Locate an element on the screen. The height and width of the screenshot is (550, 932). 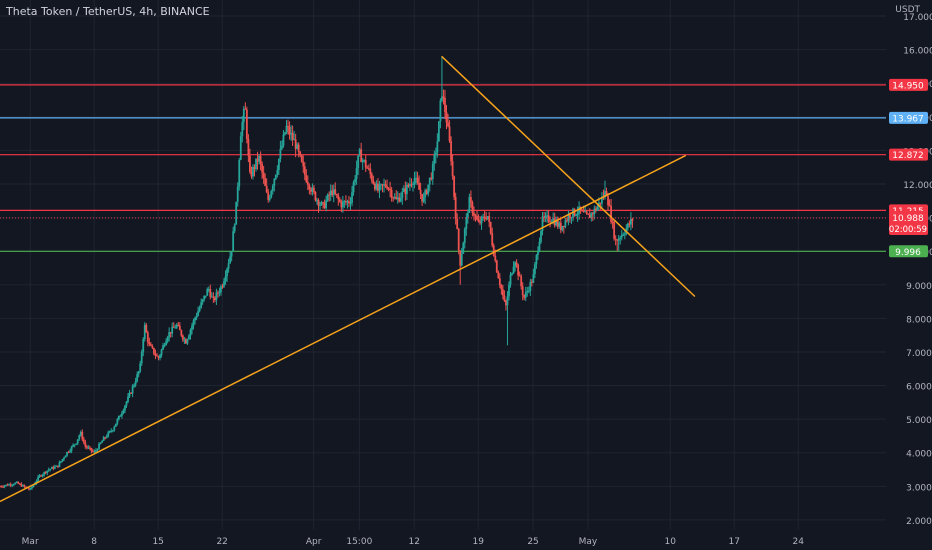
y-tick-label: 5.000 is located at coordinates (919, 421).